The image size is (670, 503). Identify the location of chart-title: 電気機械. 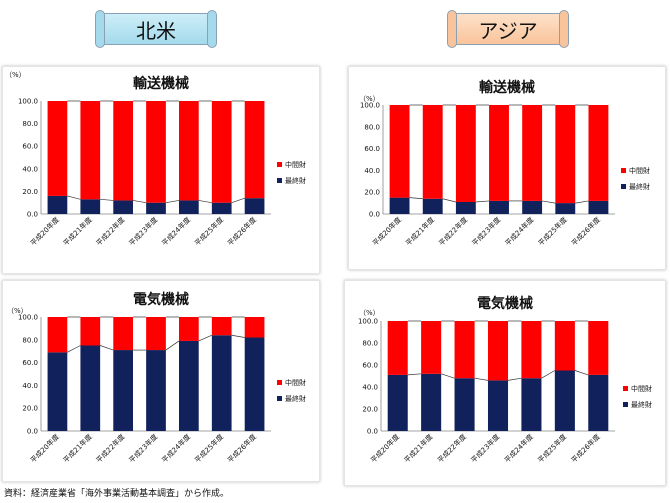
(161, 300).